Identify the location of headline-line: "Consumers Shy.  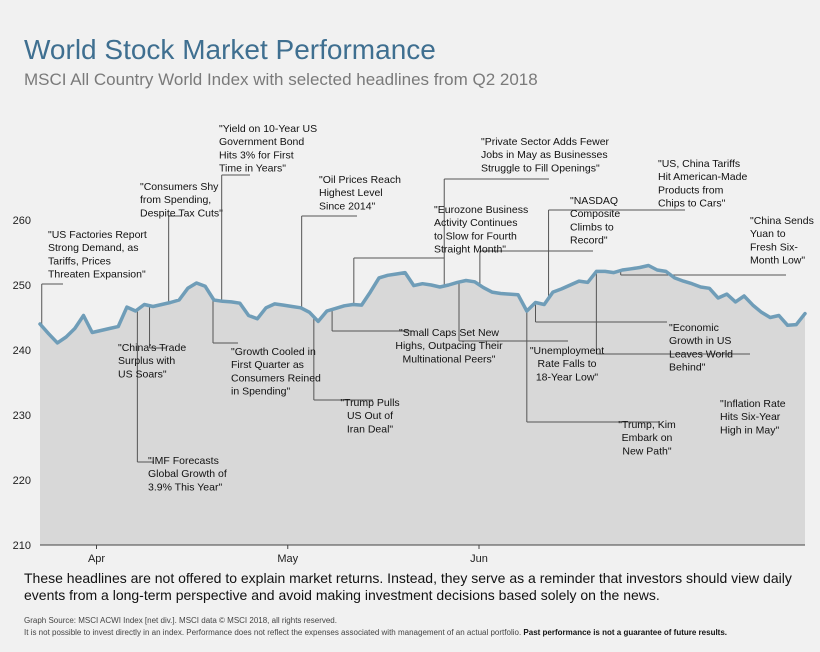
(179, 187).